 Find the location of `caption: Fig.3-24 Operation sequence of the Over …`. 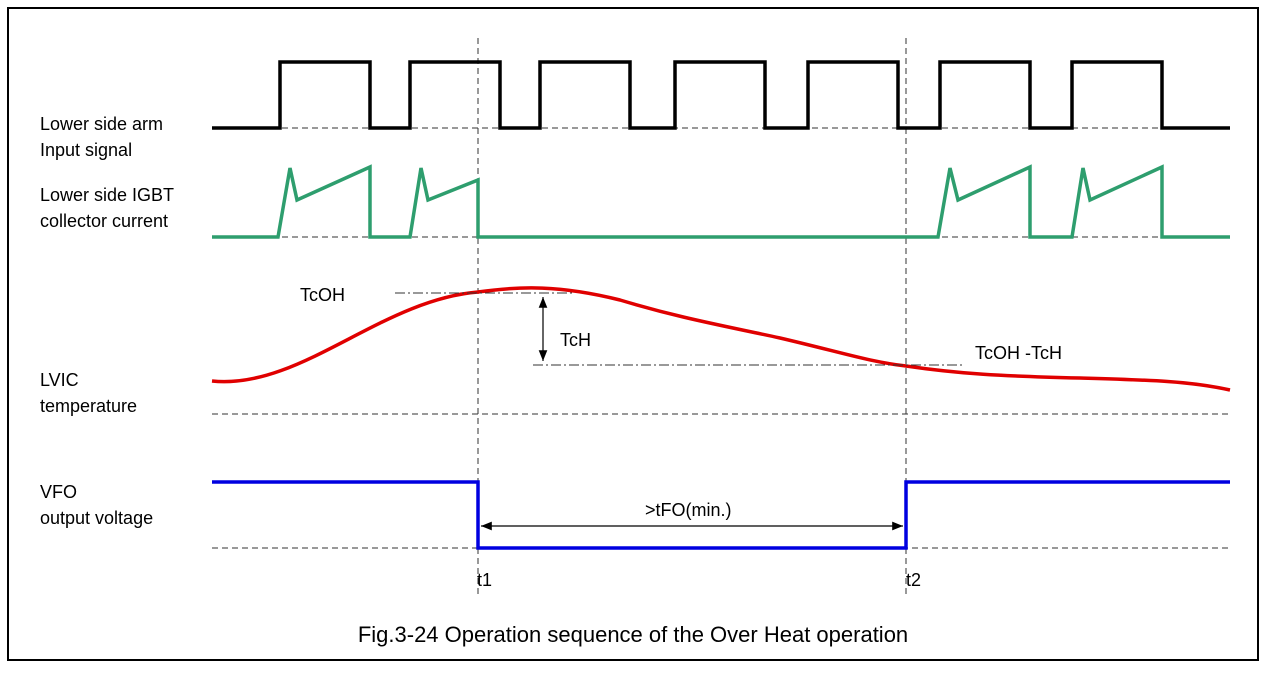

caption: Fig.3-24 Operation sequence of the Over … is located at coordinates (633, 634).